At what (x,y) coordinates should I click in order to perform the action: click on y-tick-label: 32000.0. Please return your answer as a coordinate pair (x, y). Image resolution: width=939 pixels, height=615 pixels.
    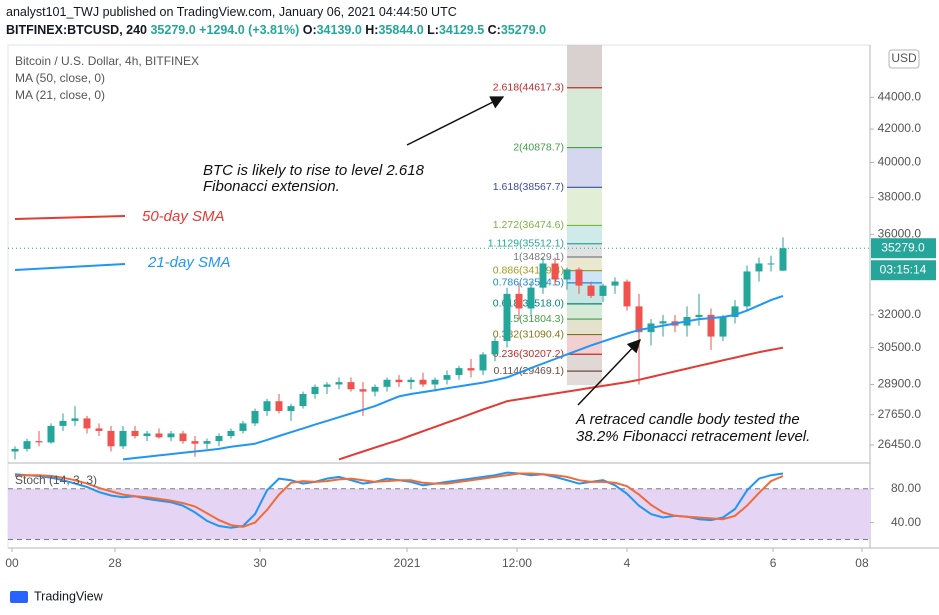
    Looking at the image, I should click on (900, 314).